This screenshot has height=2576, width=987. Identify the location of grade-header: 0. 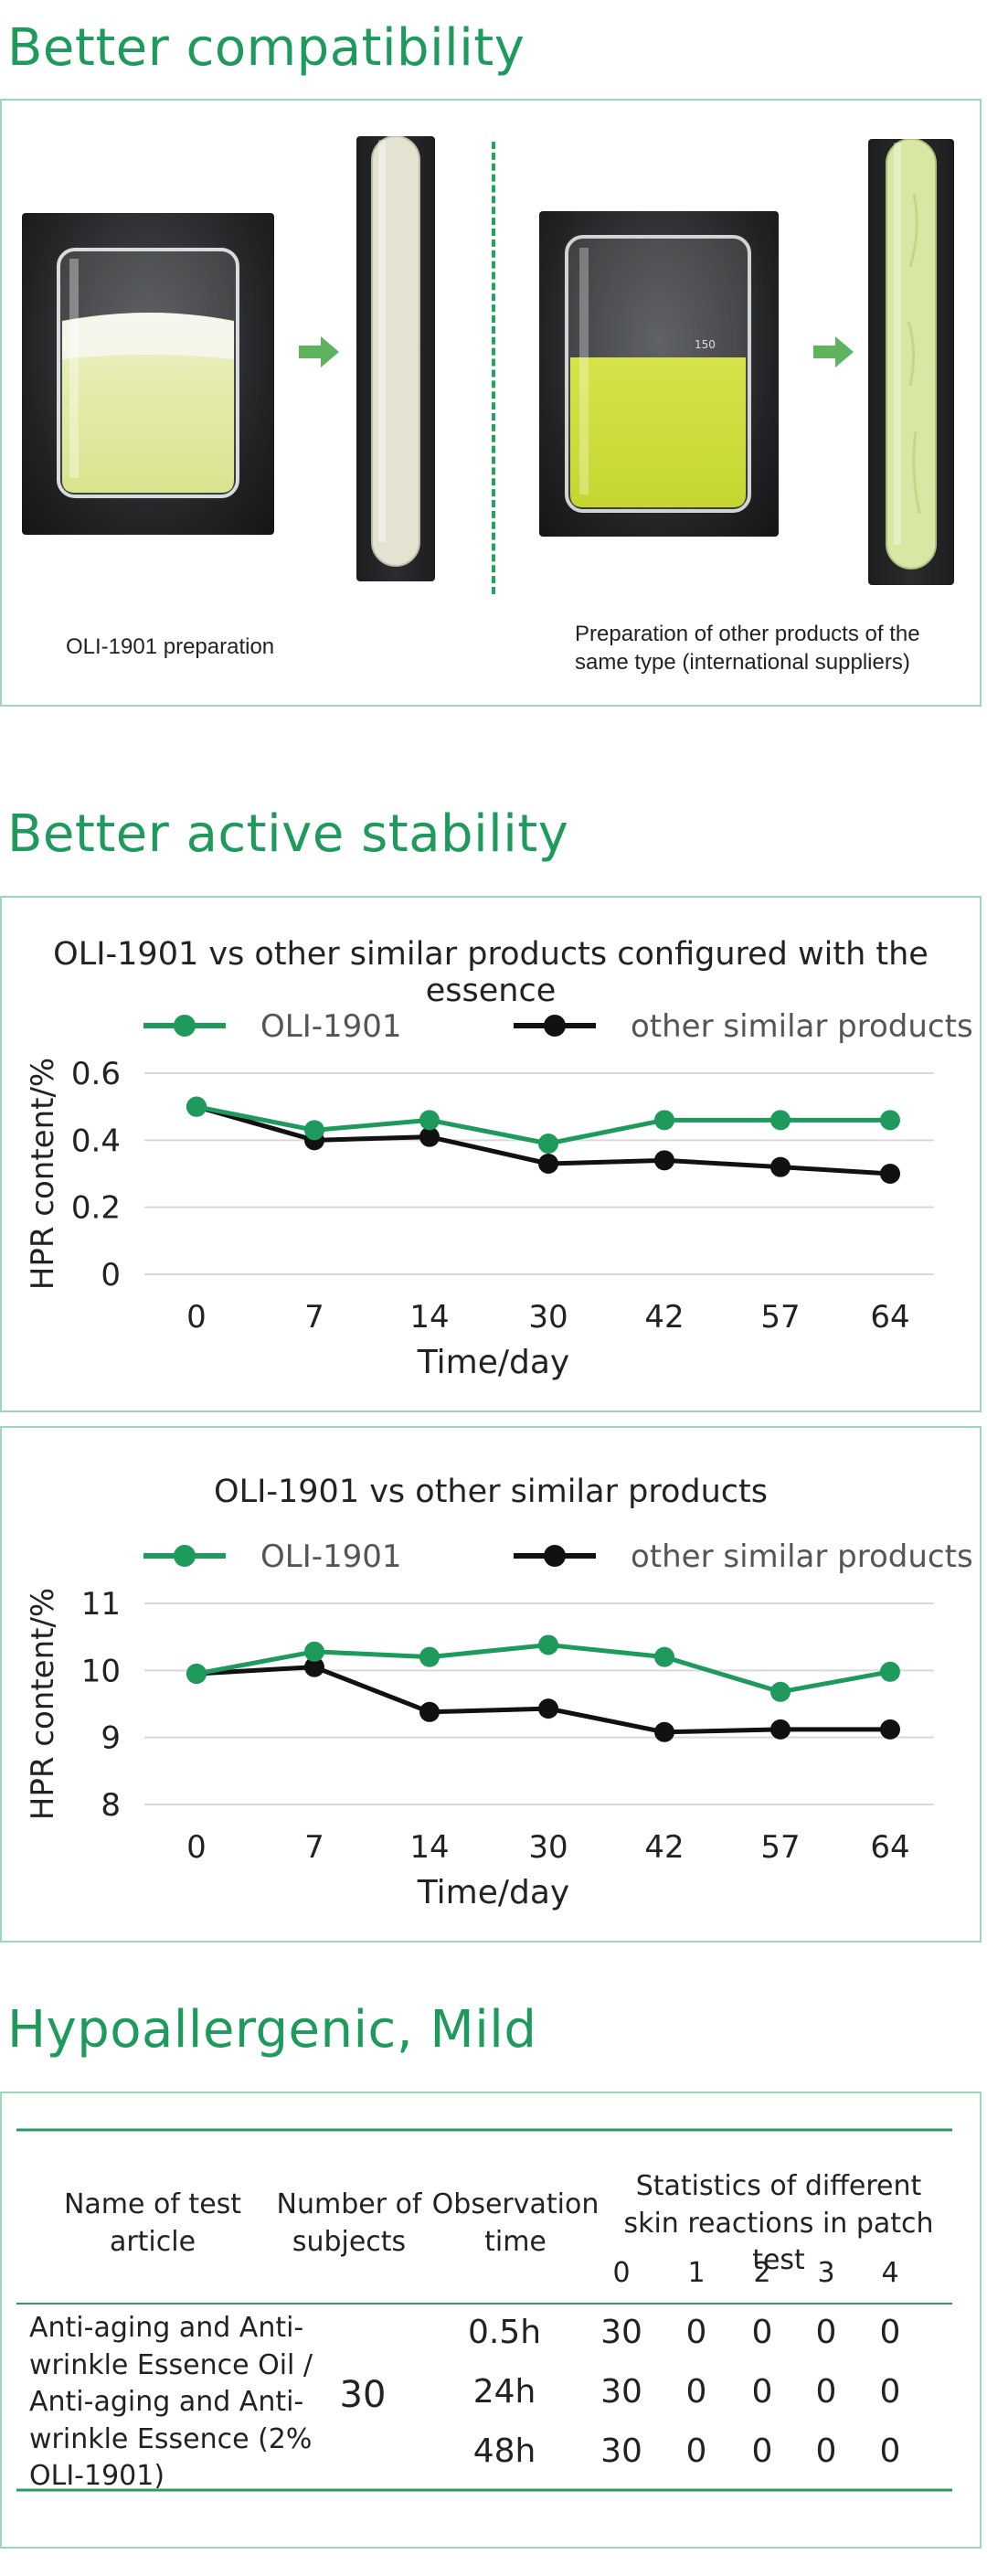
(621, 2273).